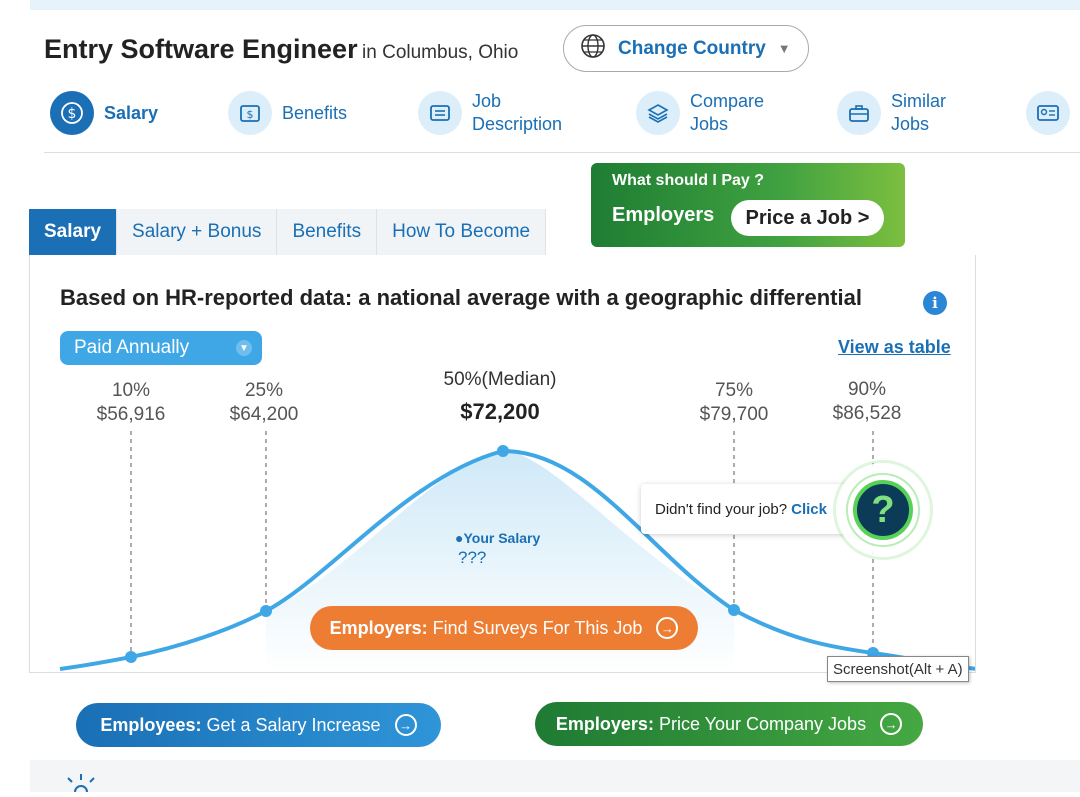 Image resolution: width=1080 pixels, height=797 pixels. What do you see at coordinates (131, 414) in the screenshot?
I see `percentile-10-value: $56,916` at bounding box center [131, 414].